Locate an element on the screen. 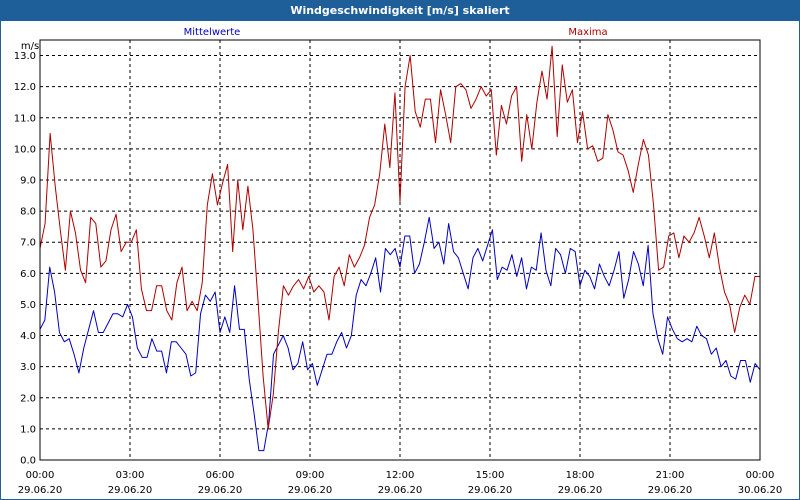  x-tick-time: 18:00 is located at coordinates (580, 475).